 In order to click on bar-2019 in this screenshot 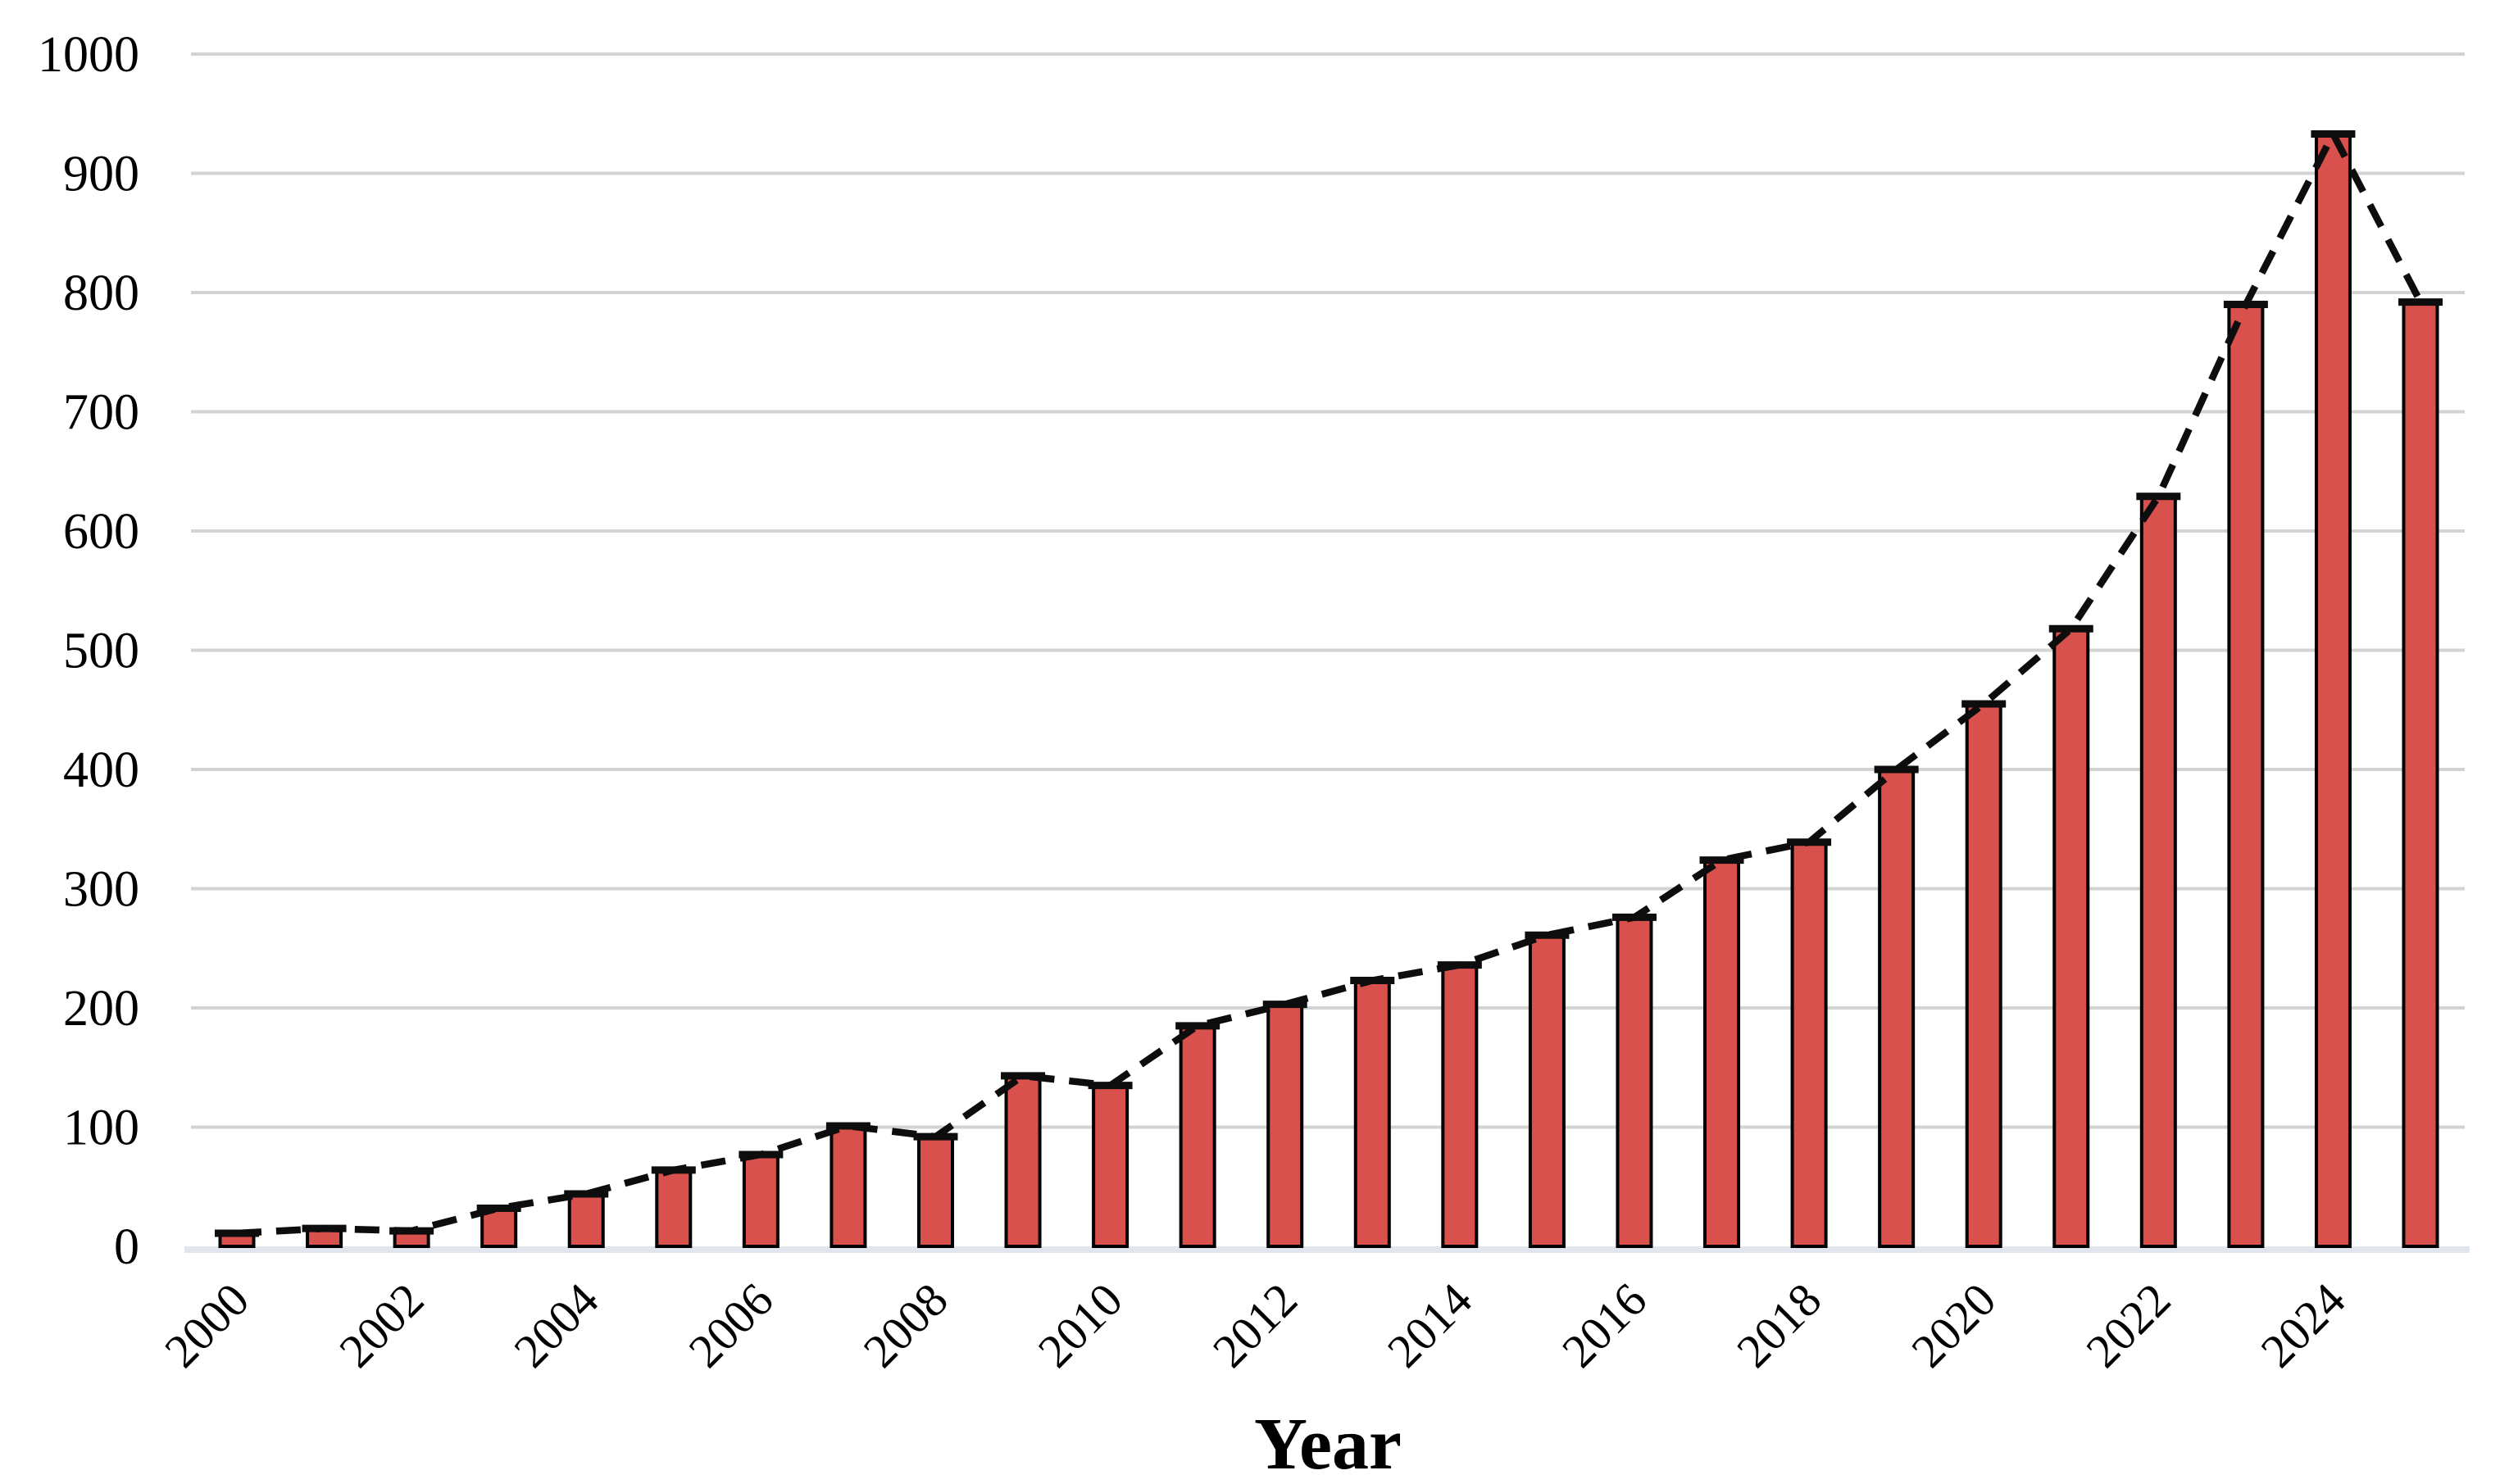, I will do `click(1897, 1008)`.